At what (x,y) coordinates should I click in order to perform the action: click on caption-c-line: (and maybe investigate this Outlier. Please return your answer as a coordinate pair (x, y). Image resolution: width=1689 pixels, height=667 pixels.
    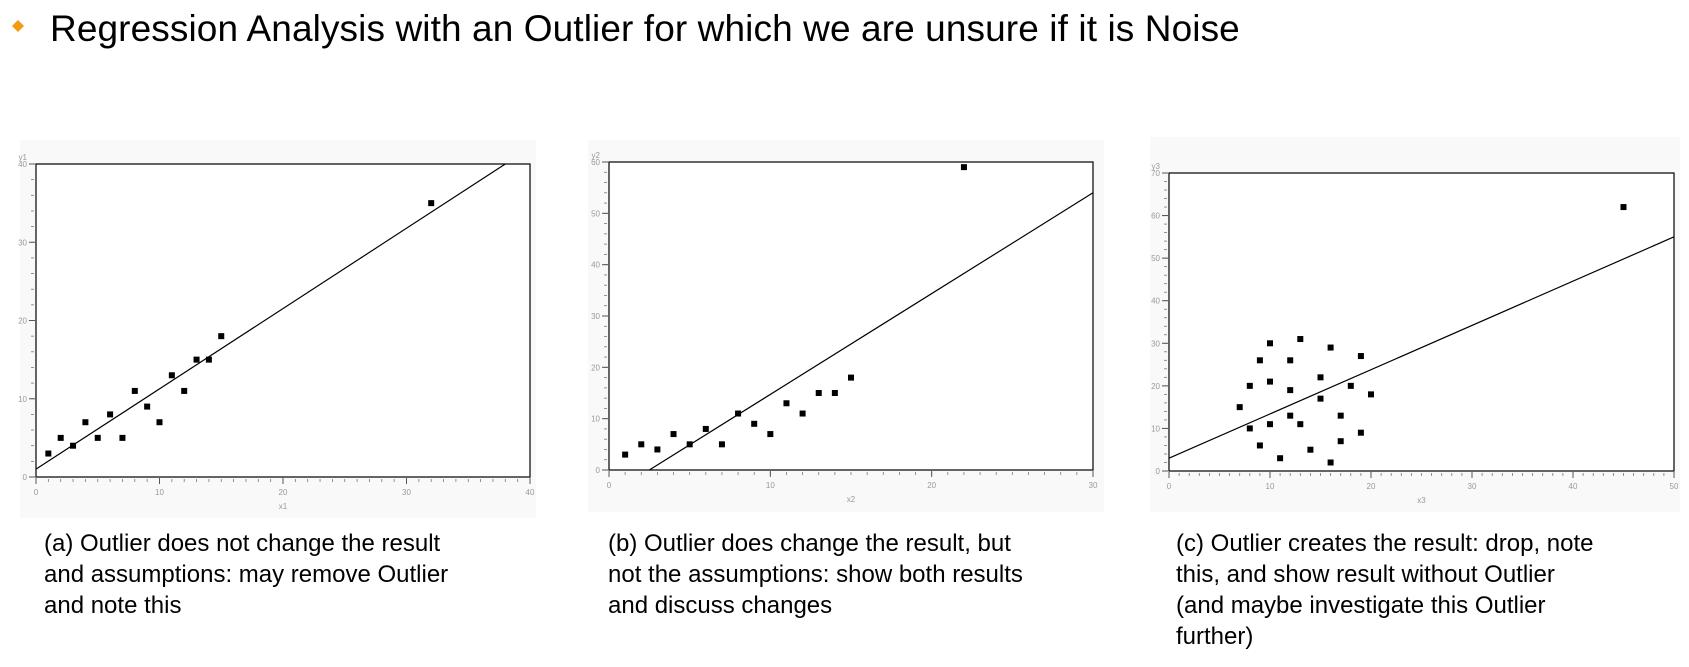
    Looking at the image, I should click on (1361, 605).